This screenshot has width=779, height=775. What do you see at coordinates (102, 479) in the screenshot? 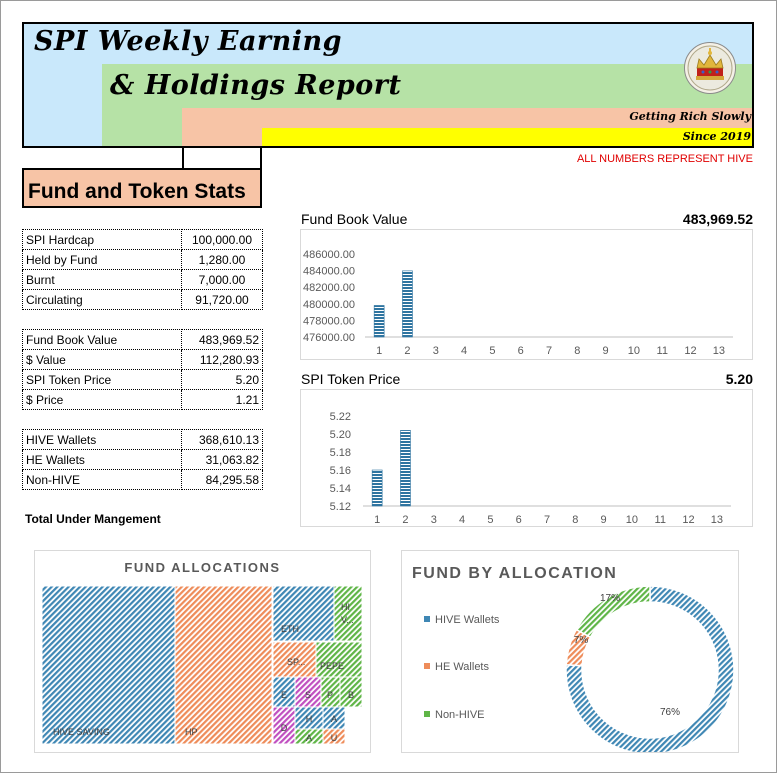
I see `row-label: Non-HIVE` at bounding box center [102, 479].